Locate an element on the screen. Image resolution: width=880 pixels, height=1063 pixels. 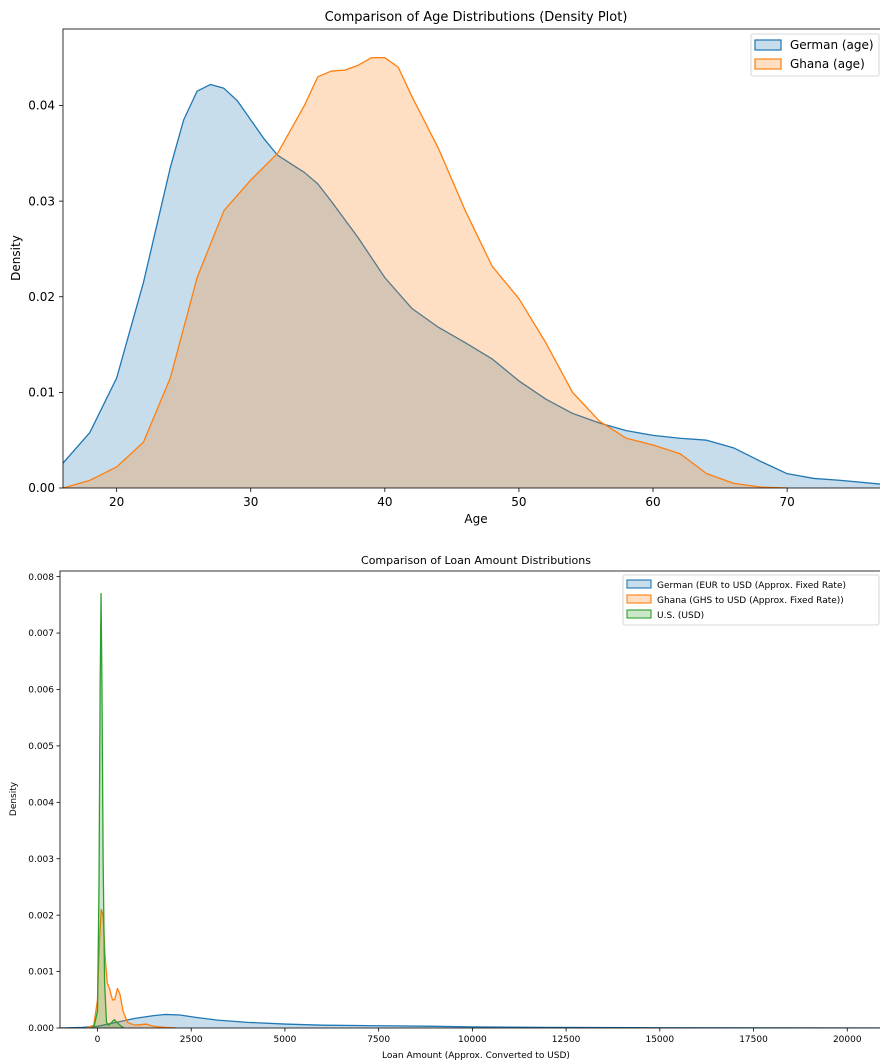
x-axis: 20 30 40 50 60 70 is located at coordinates (452, 498).